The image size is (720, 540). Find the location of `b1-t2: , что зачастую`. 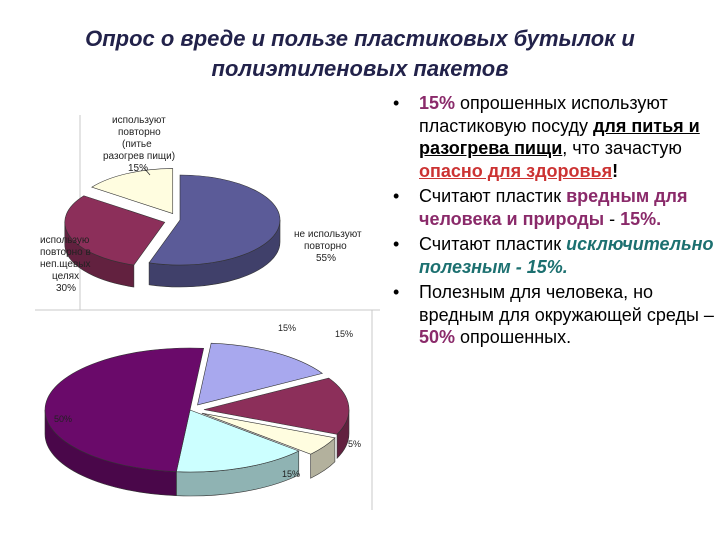

b1-t2: , что зачастую is located at coordinates (622, 148).